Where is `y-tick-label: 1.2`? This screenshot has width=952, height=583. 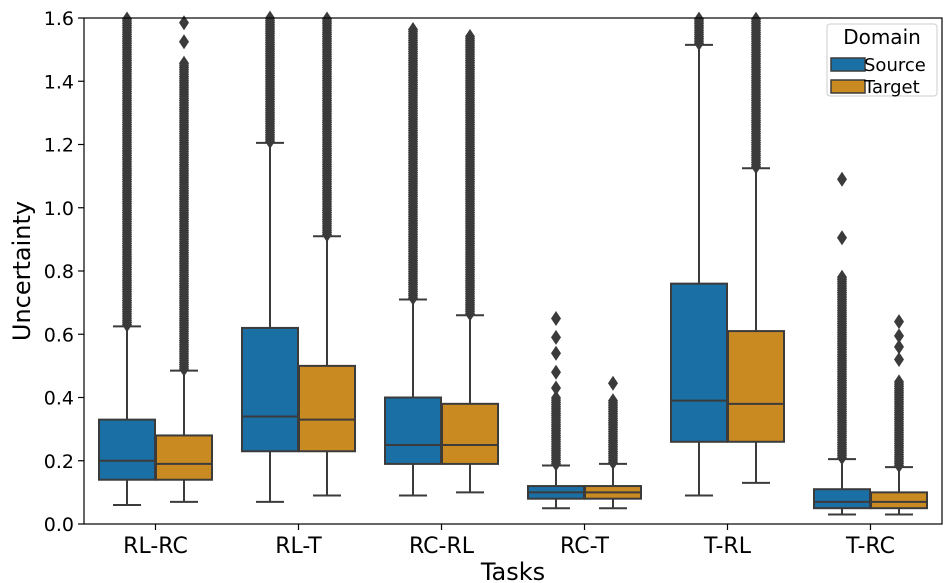 y-tick-label: 1.2 is located at coordinates (59, 146).